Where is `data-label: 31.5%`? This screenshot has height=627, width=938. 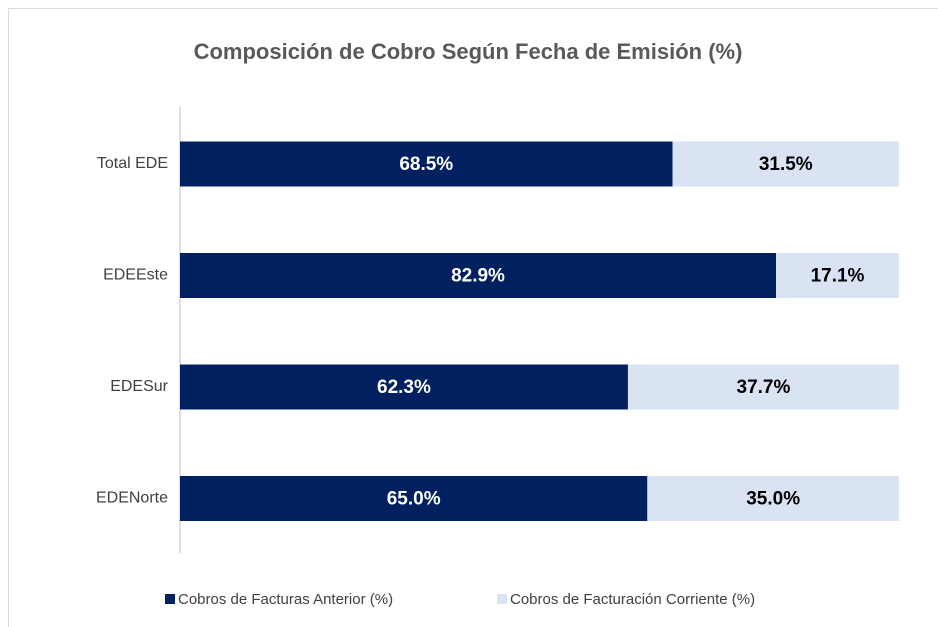 data-label: 31.5% is located at coordinates (786, 164).